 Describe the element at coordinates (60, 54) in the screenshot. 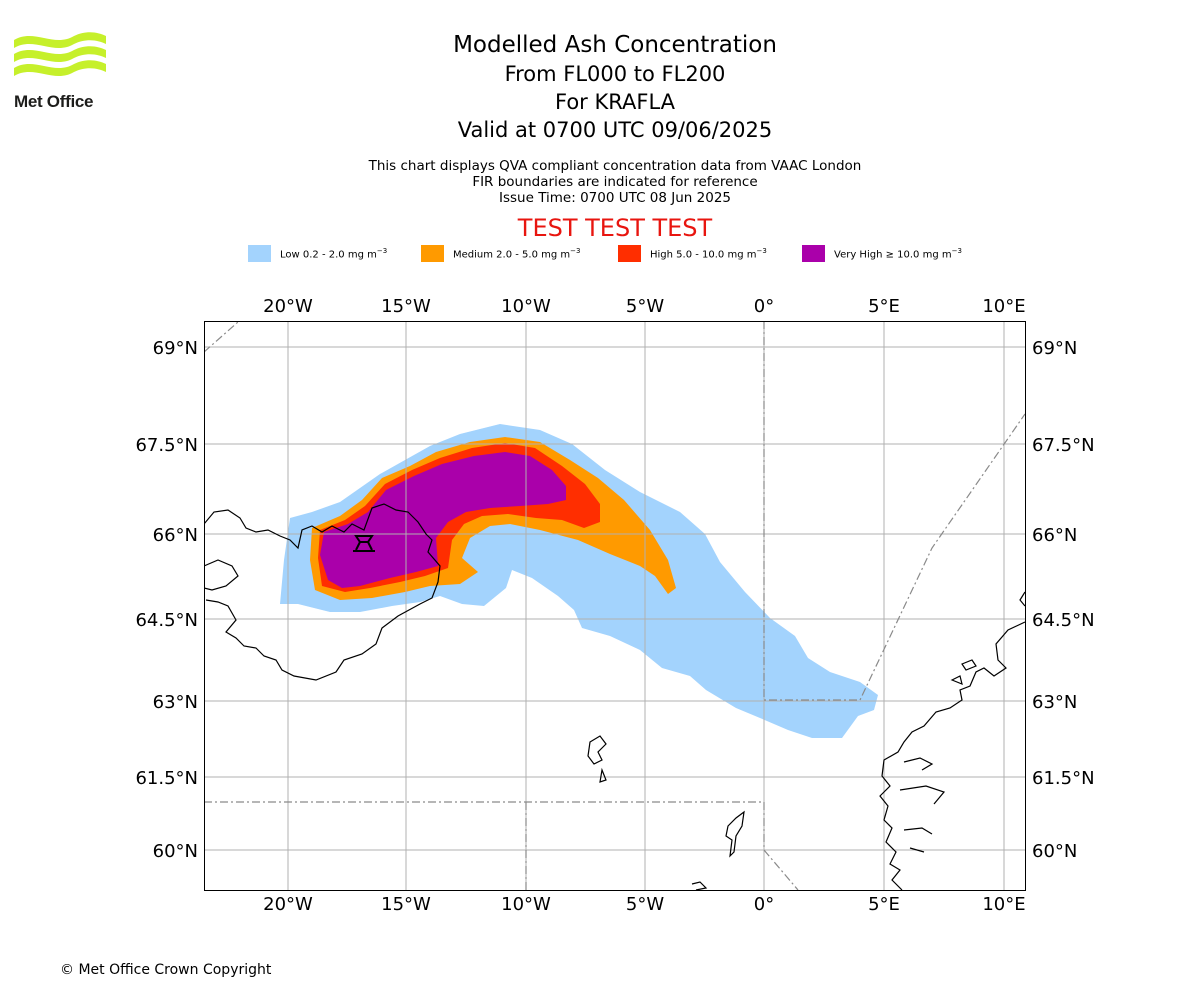

I see `met-office-logo` at that location.